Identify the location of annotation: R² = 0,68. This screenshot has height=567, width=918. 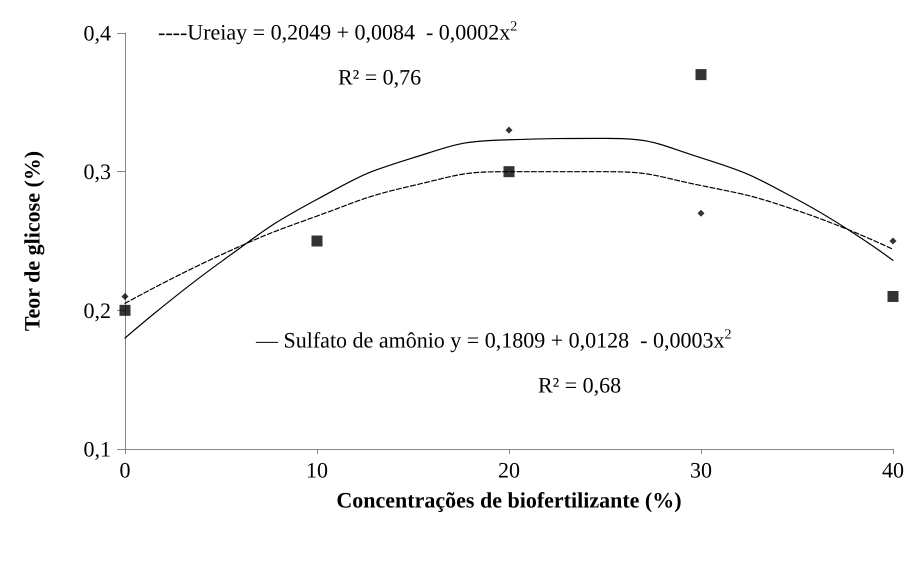
(580, 385).